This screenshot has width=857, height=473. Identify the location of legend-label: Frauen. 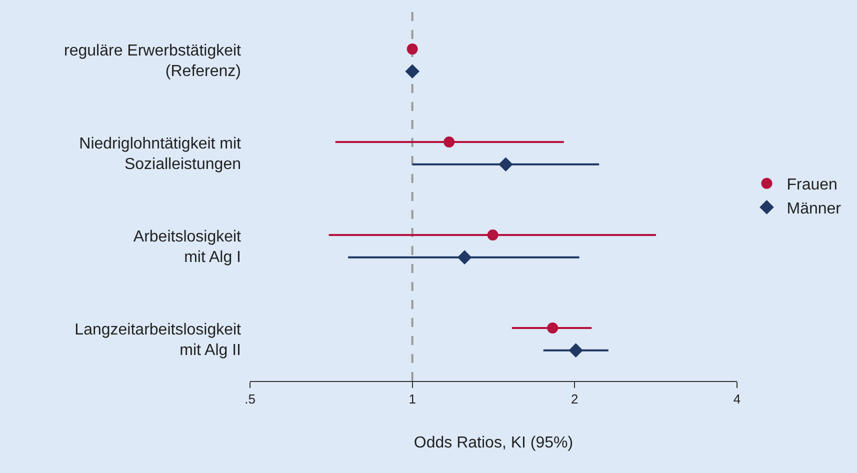
(812, 185).